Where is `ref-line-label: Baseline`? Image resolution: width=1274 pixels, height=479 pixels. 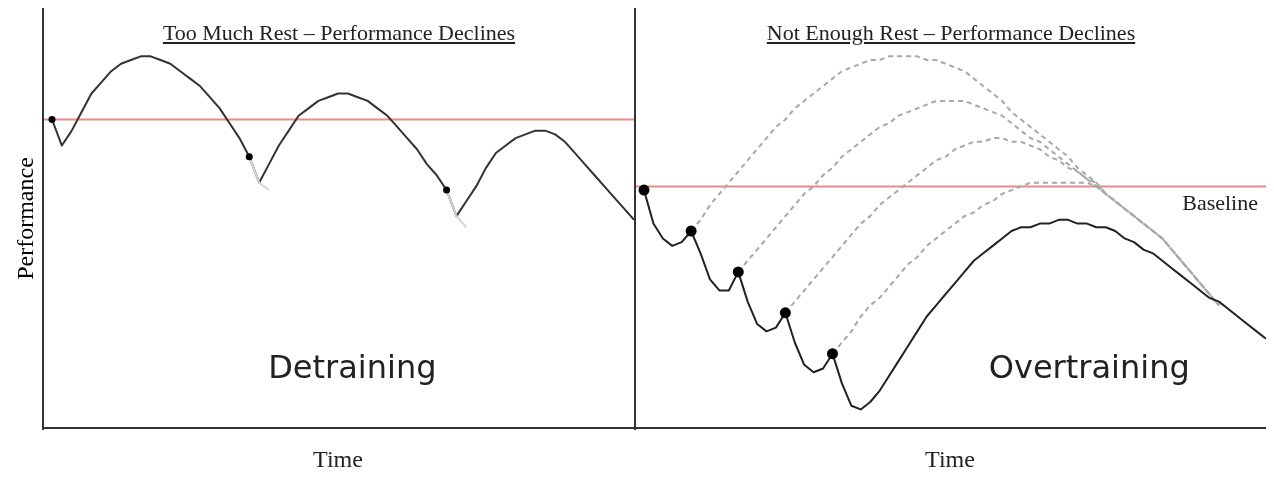 ref-line-label: Baseline is located at coordinates (1220, 203).